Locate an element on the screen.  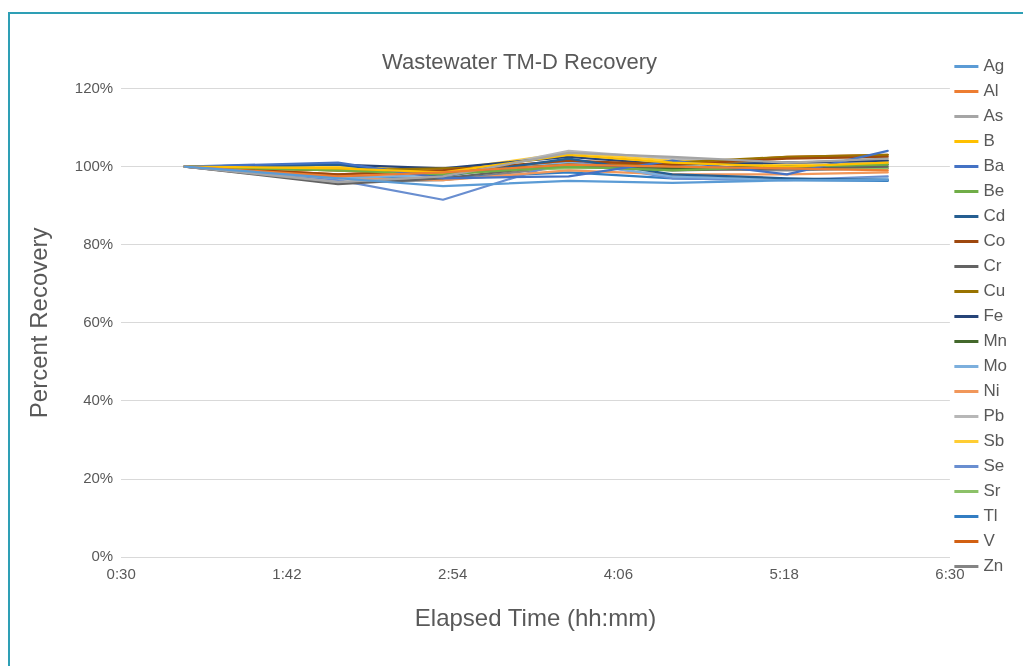
legend-label: Ba is located at coordinates (994, 166).